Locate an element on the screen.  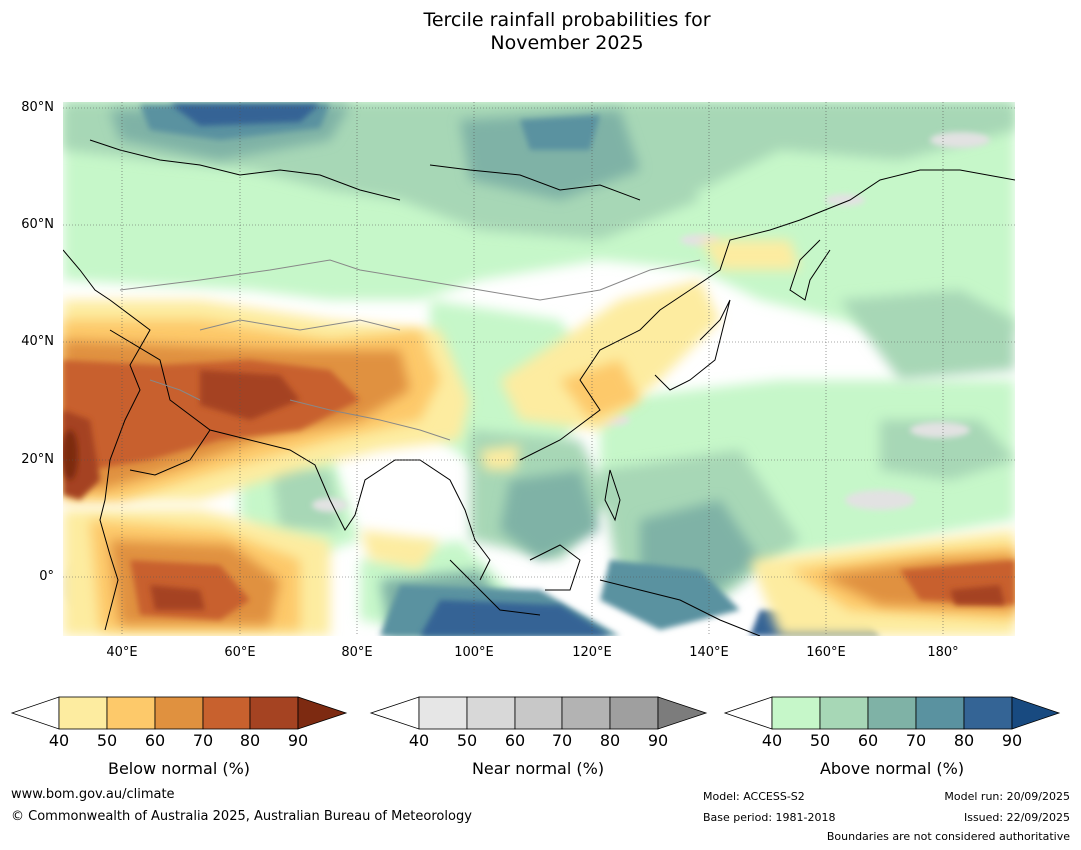
near-tick-80: 80 is located at coordinates (610, 740).